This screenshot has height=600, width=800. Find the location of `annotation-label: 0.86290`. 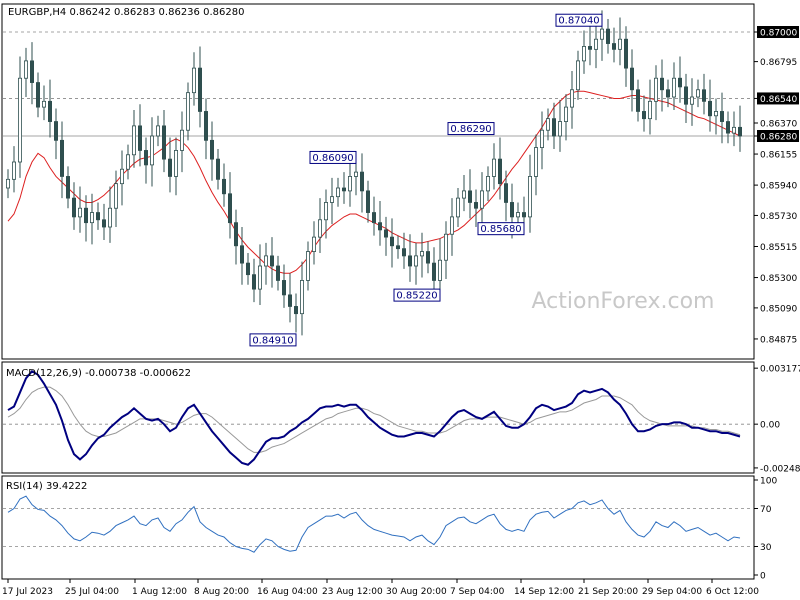

annotation-label: 0.86290 is located at coordinates (470, 129).